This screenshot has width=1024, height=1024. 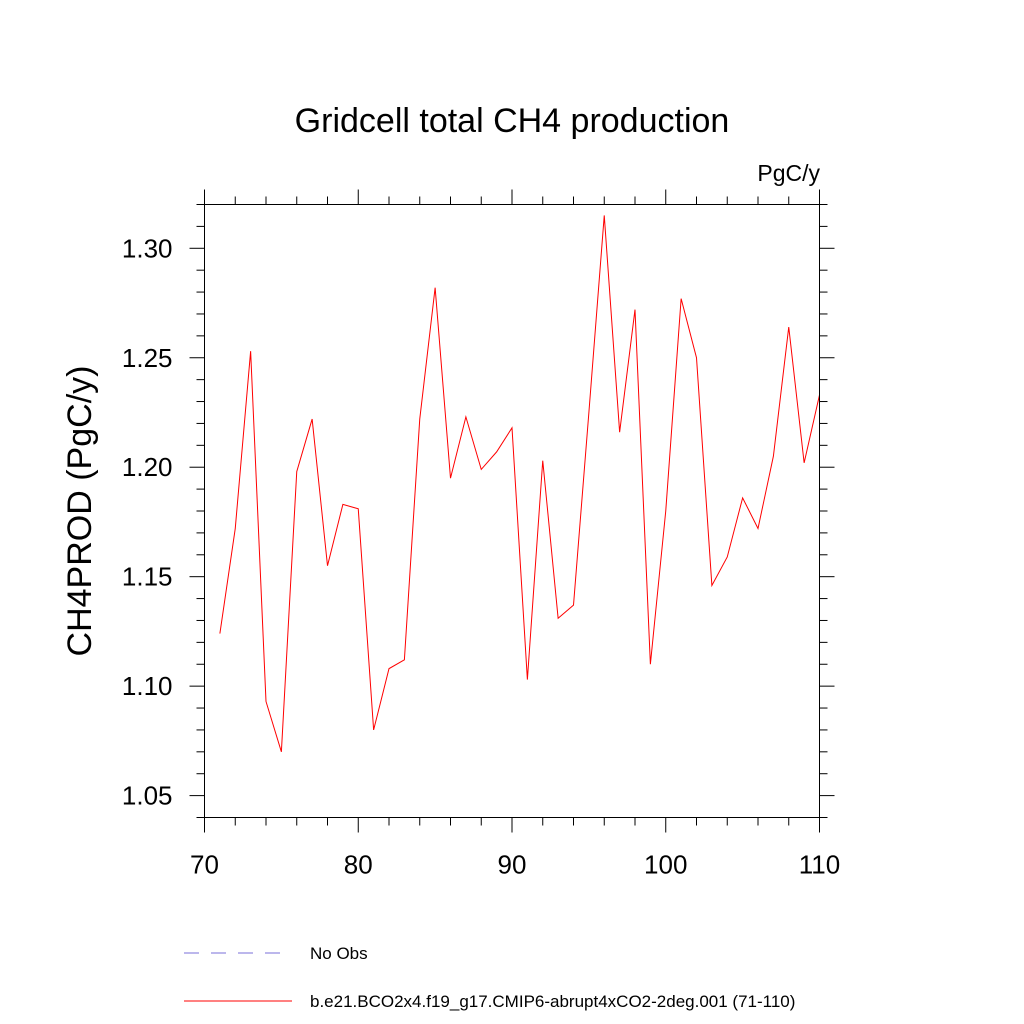 What do you see at coordinates (147, 248) in the screenshot?
I see `y-tick-label: 1.30` at bounding box center [147, 248].